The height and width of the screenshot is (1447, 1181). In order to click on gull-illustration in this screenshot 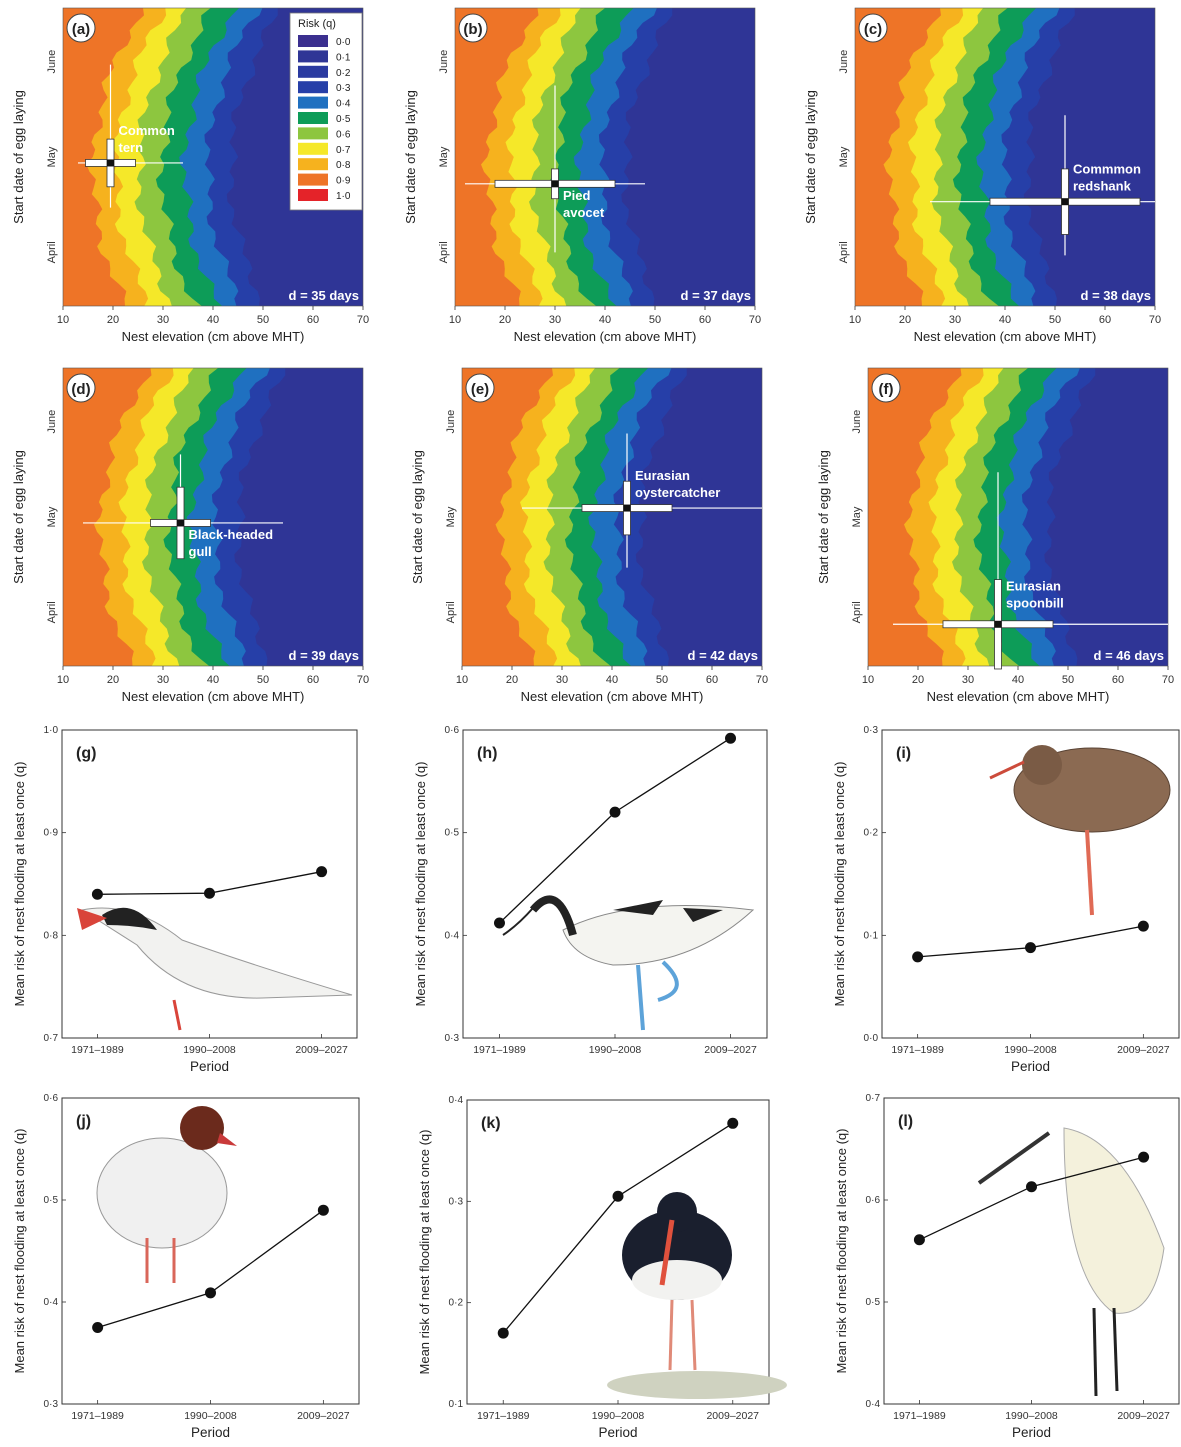, I will do `click(166, 1194)`.